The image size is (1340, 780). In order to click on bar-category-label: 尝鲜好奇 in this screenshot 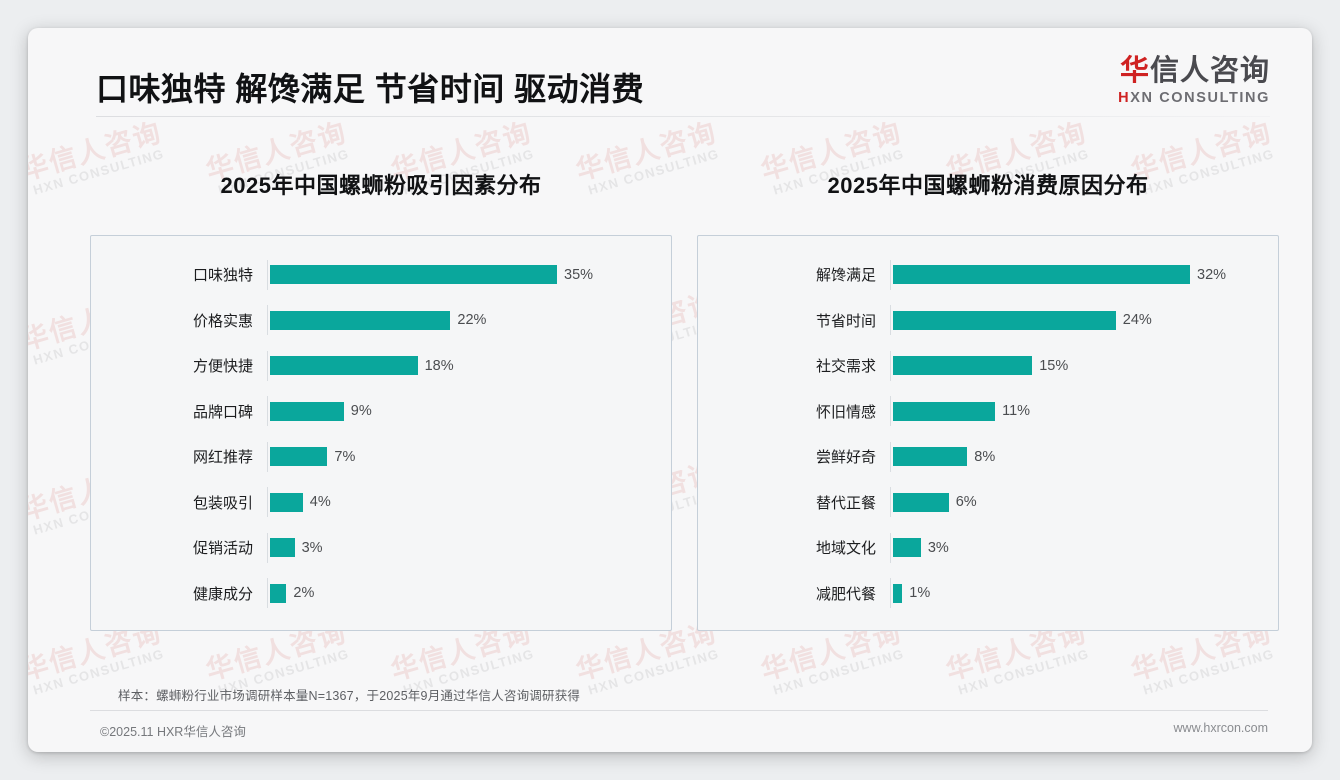, I will do `click(845, 458)`.